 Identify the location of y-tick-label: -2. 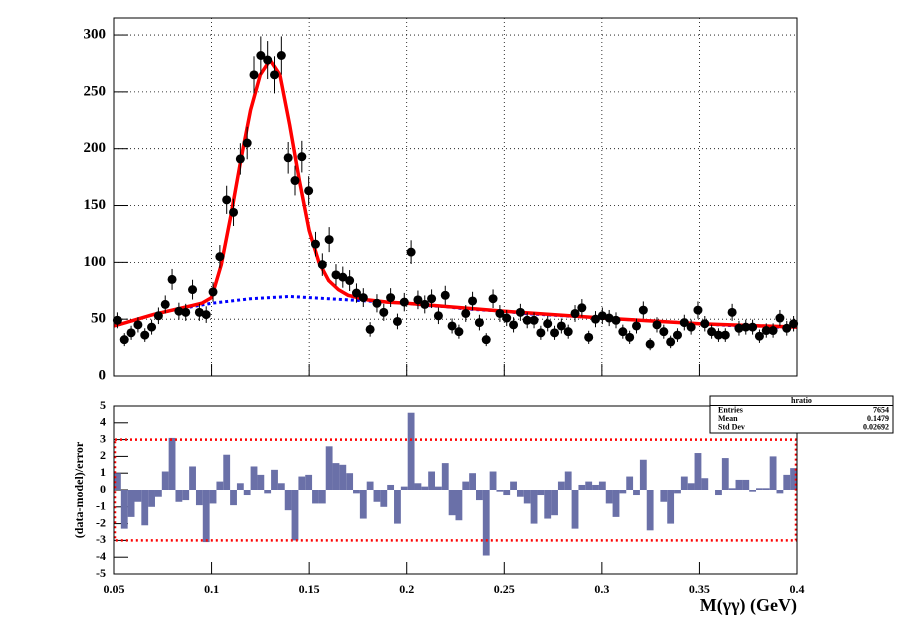
(101, 522).